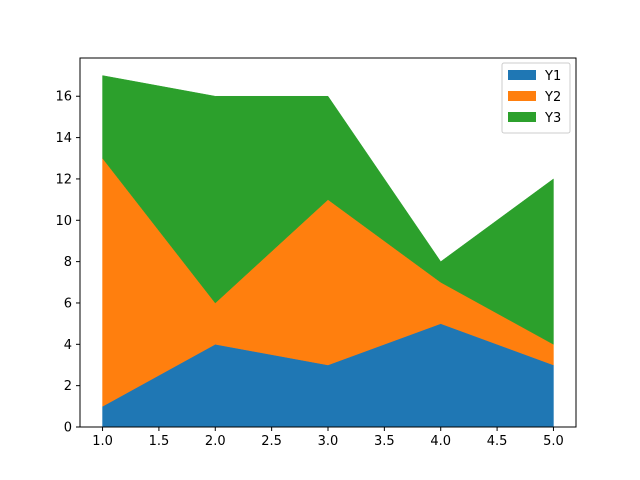 This screenshot has width=640, height=480. Describe the element at coordinates (328, 441) in the screenshot. I see `x-tick-label: 3.0` at that location.